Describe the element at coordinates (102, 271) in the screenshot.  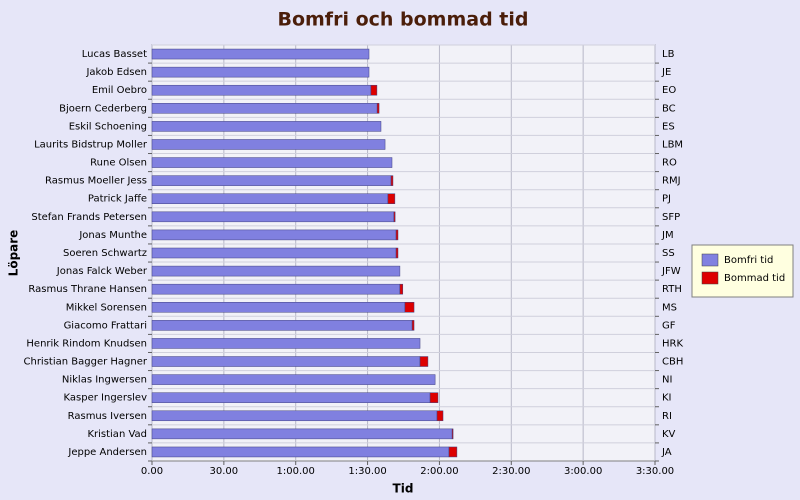
I see `y-tick-label: Jonas Falck Weber` at that location.